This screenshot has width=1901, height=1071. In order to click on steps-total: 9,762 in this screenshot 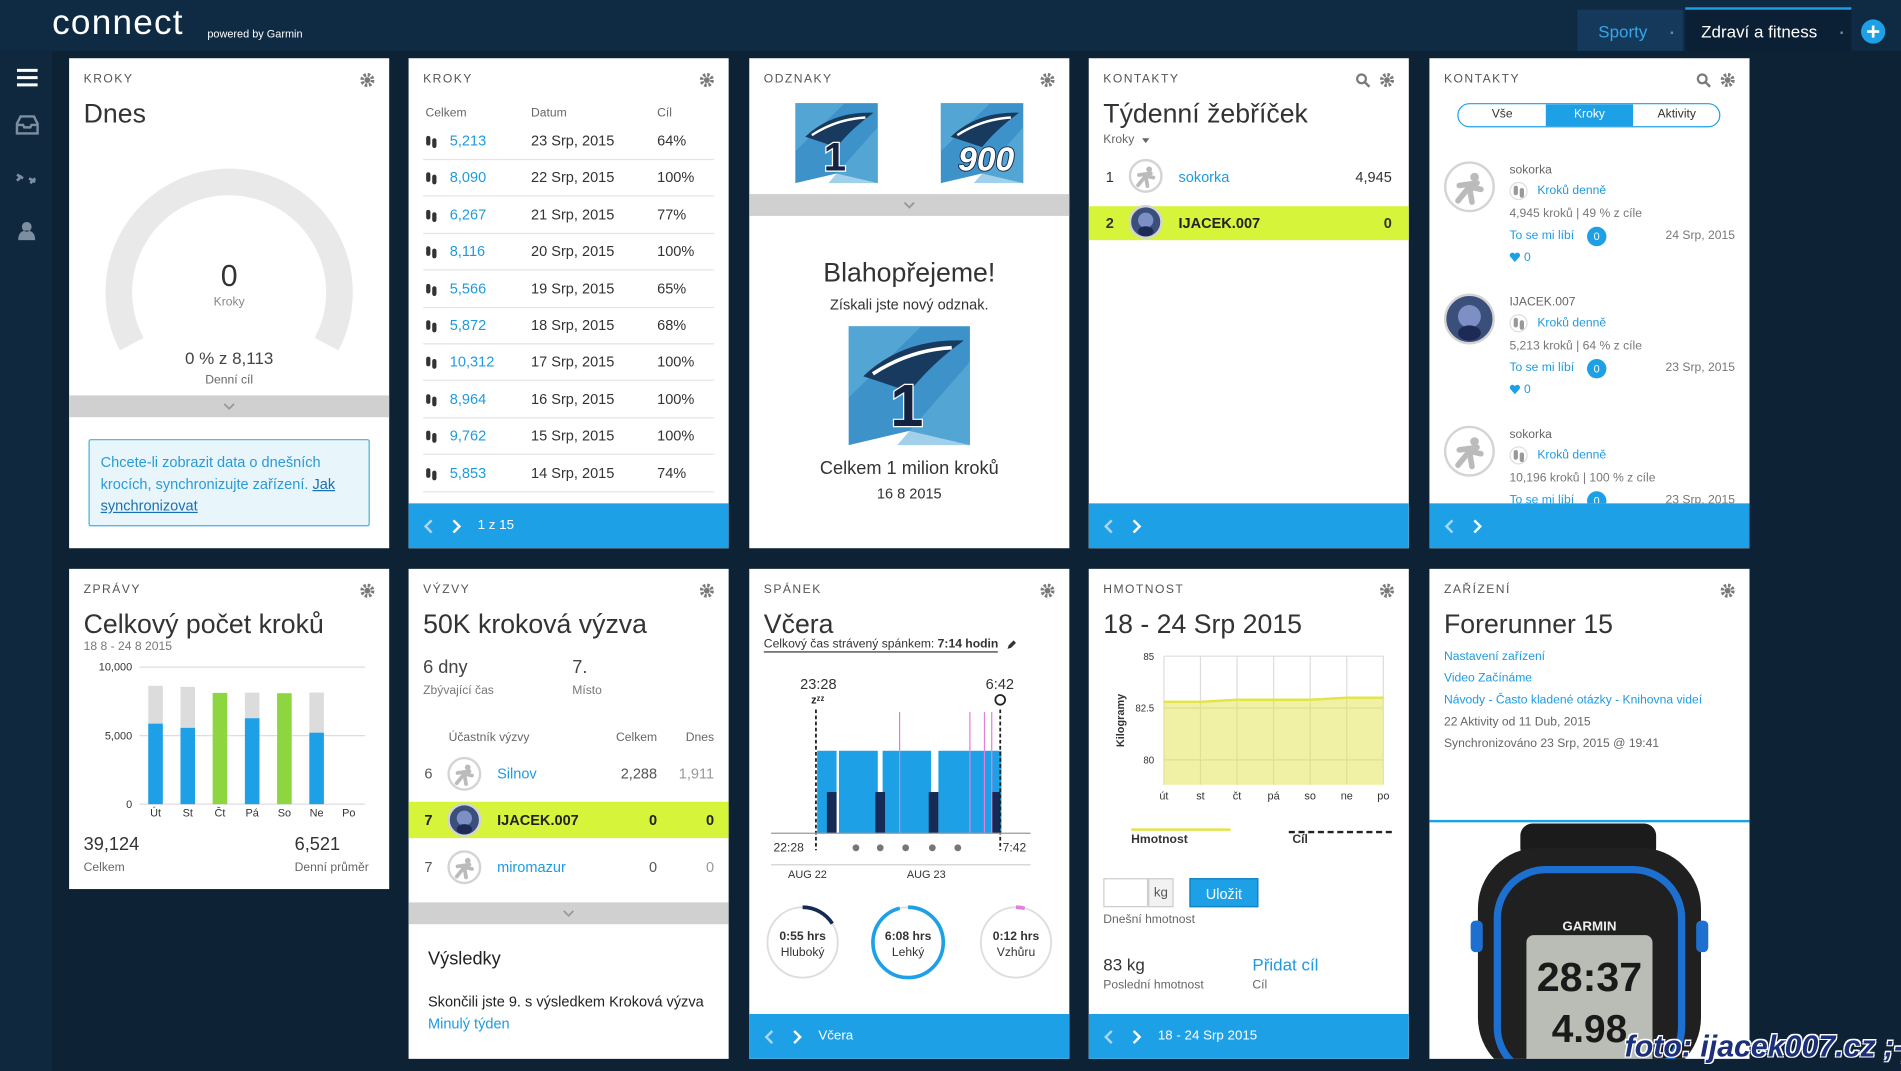, I will do `click(468, 436)`.